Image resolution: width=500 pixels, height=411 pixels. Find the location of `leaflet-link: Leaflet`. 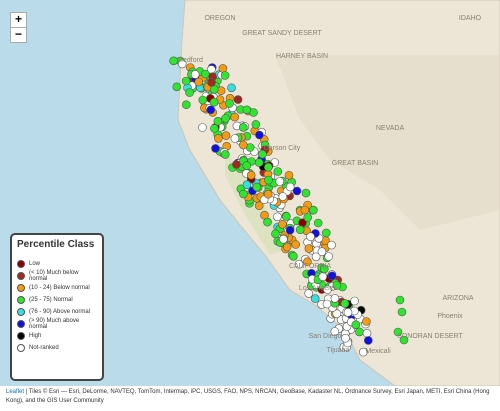

leaflet-link: Leaflet is located at coordinates (15, 392).